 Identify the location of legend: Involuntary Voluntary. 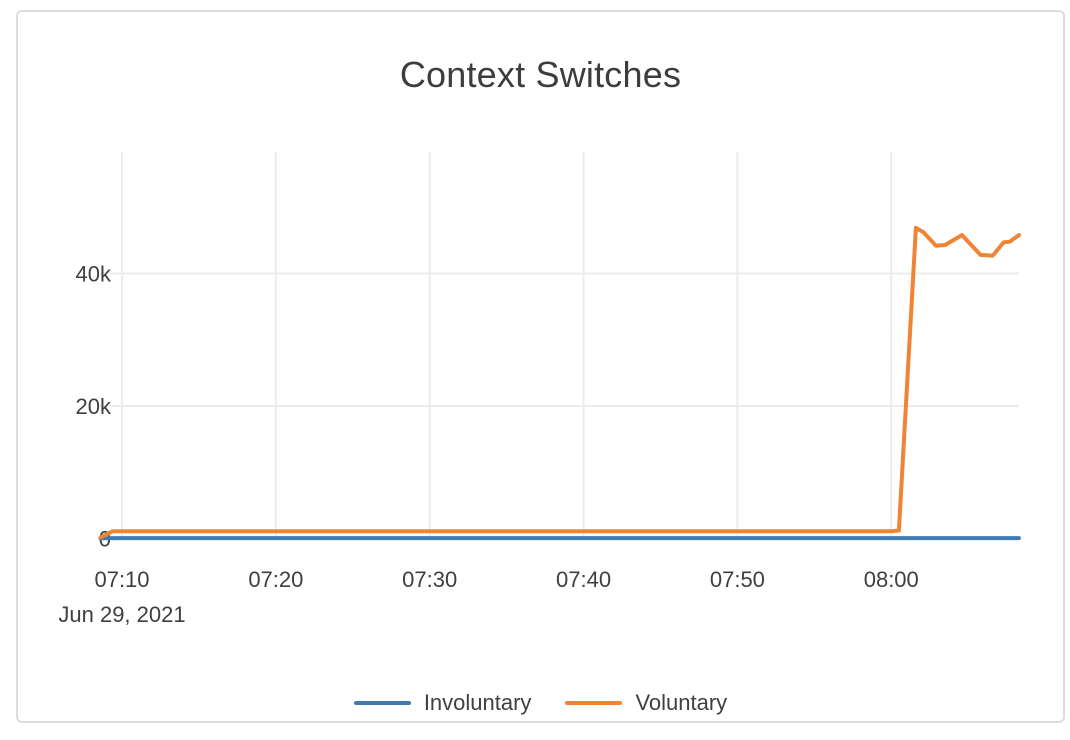
(540, 703).